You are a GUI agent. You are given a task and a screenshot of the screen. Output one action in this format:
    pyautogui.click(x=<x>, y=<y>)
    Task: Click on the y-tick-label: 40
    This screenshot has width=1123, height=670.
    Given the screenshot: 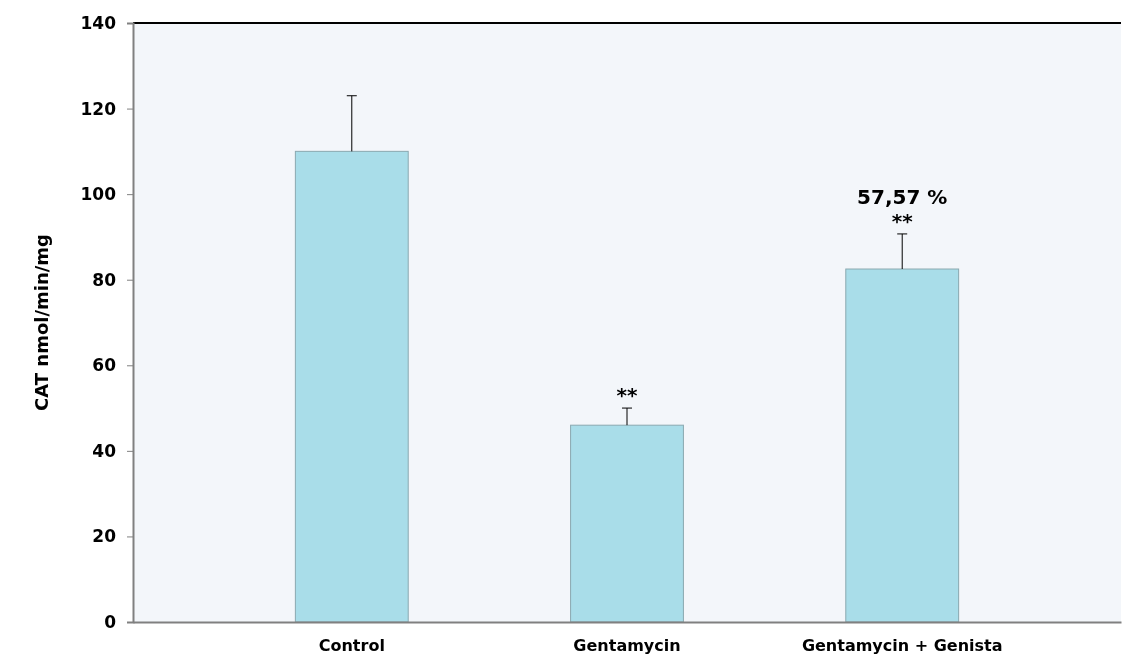 What is the action you would take?
    pyautogui.click(x=104, y=450)
    